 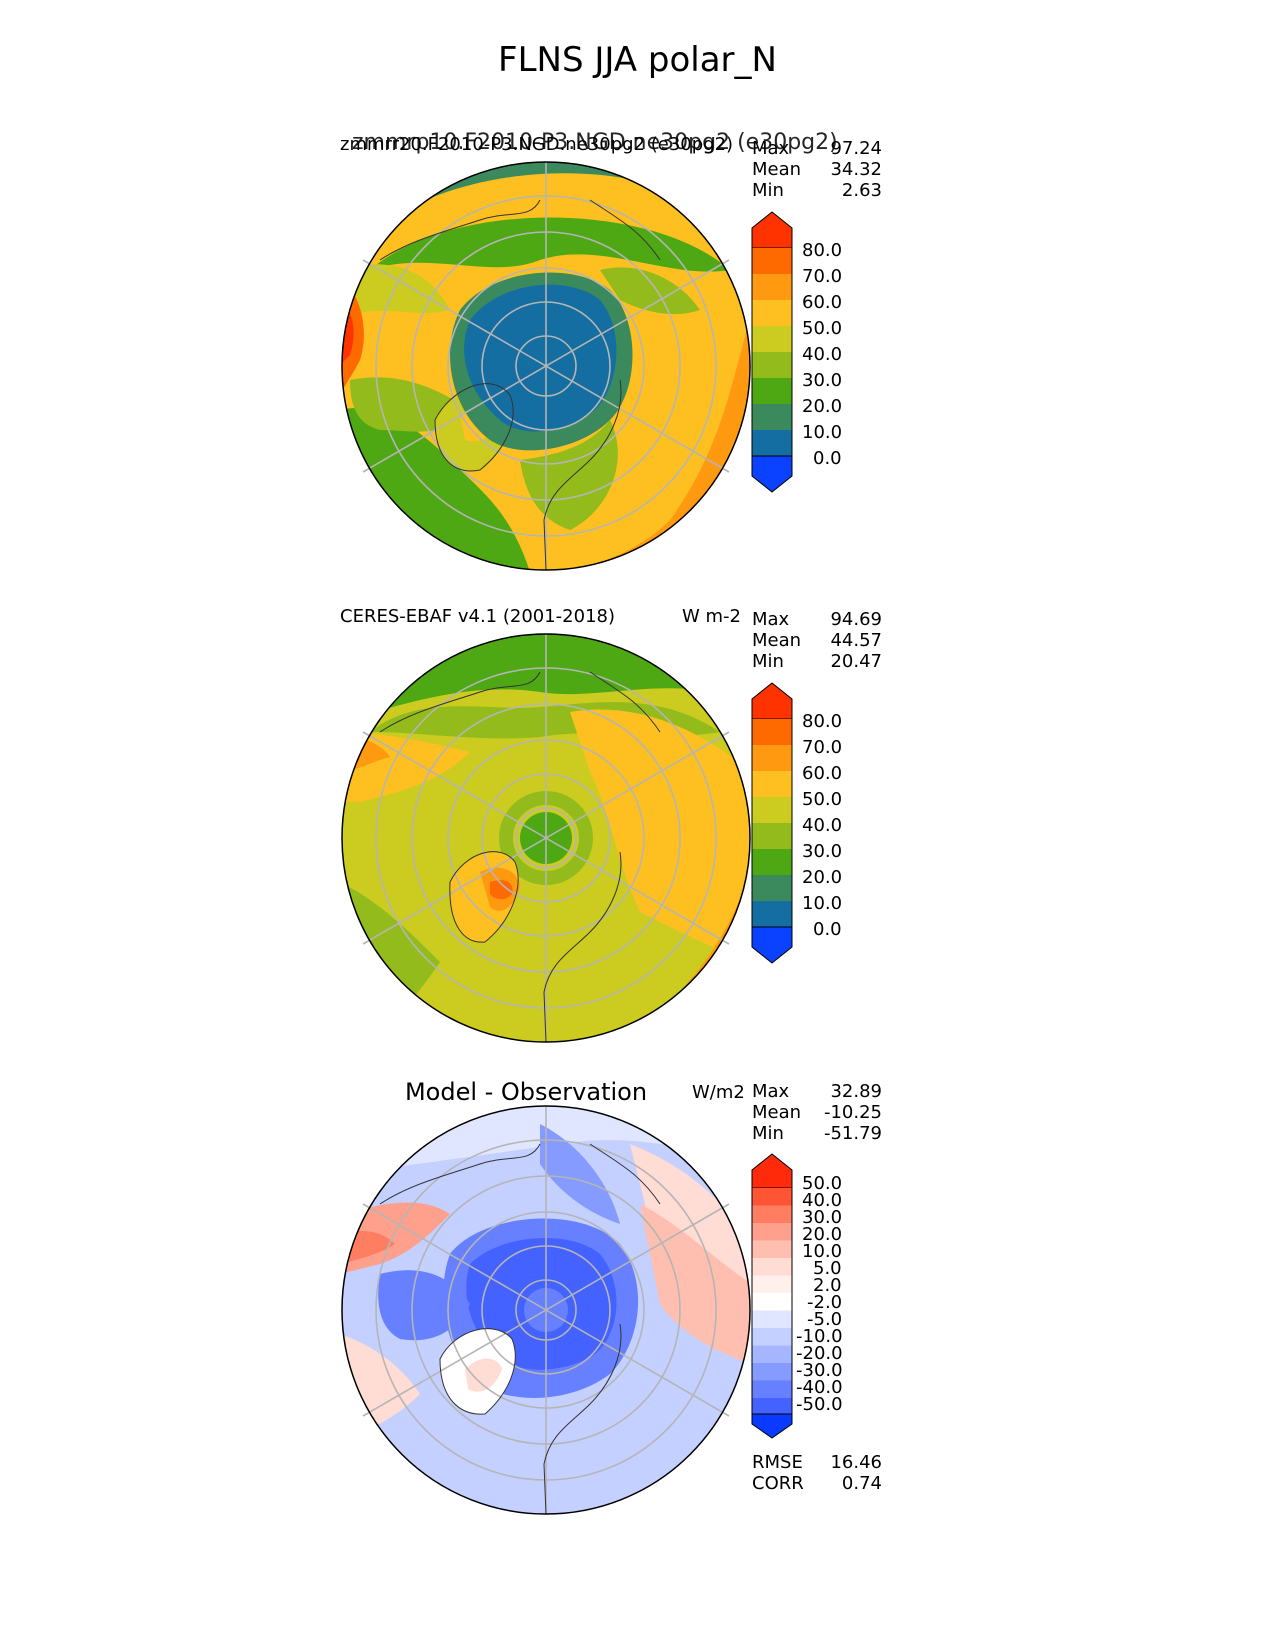 I want to click on panel1-polar-map, so click(x=546, y=366).